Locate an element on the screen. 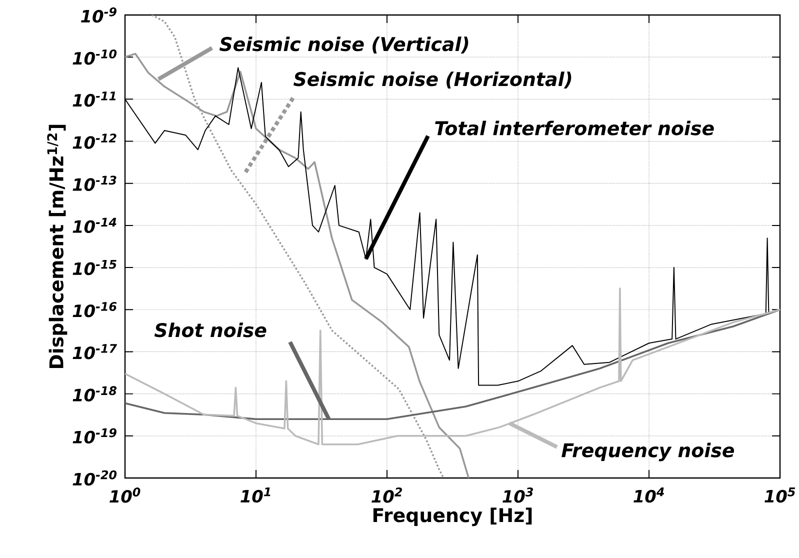 Image resolution: width=799 pixels, height=558 pixels. y-tick-label: 10$^{-11}$ is located at coordinates (94, 99).